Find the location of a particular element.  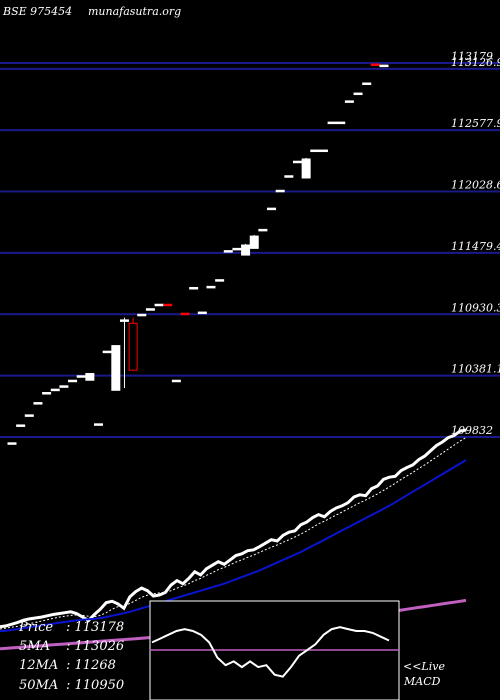

level-label: 109832 is located at coordinates (472, 430).